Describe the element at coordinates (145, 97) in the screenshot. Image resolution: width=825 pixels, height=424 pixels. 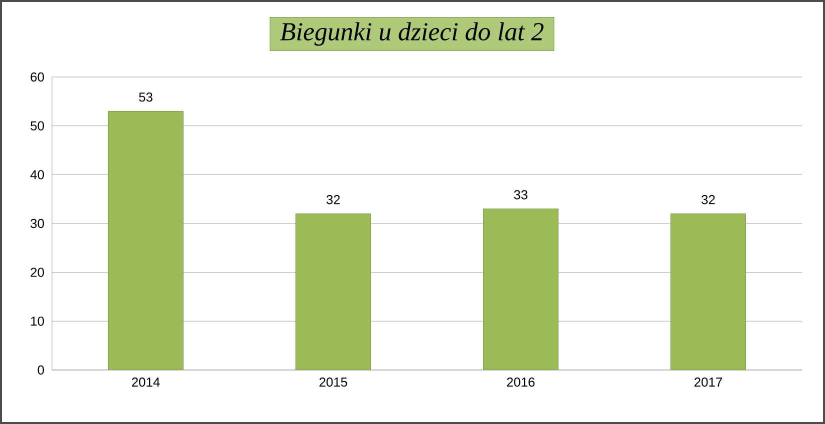
I see `data-label: 53` at that location.